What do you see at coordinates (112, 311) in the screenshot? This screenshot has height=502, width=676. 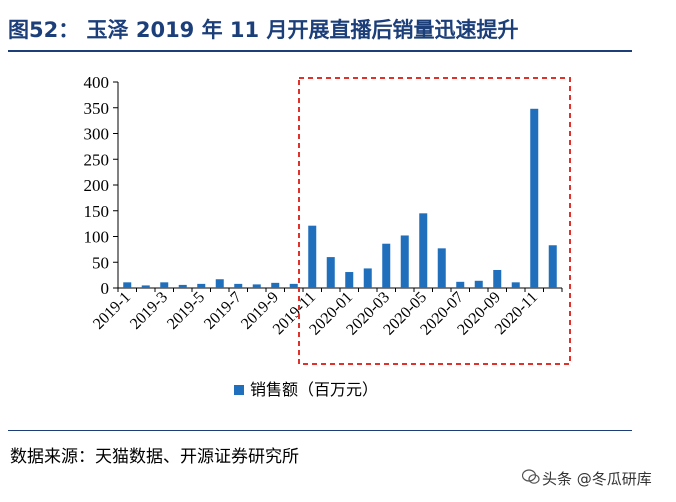 I see `x-tick-label: 2019-1` at bounding box center [112, 311].